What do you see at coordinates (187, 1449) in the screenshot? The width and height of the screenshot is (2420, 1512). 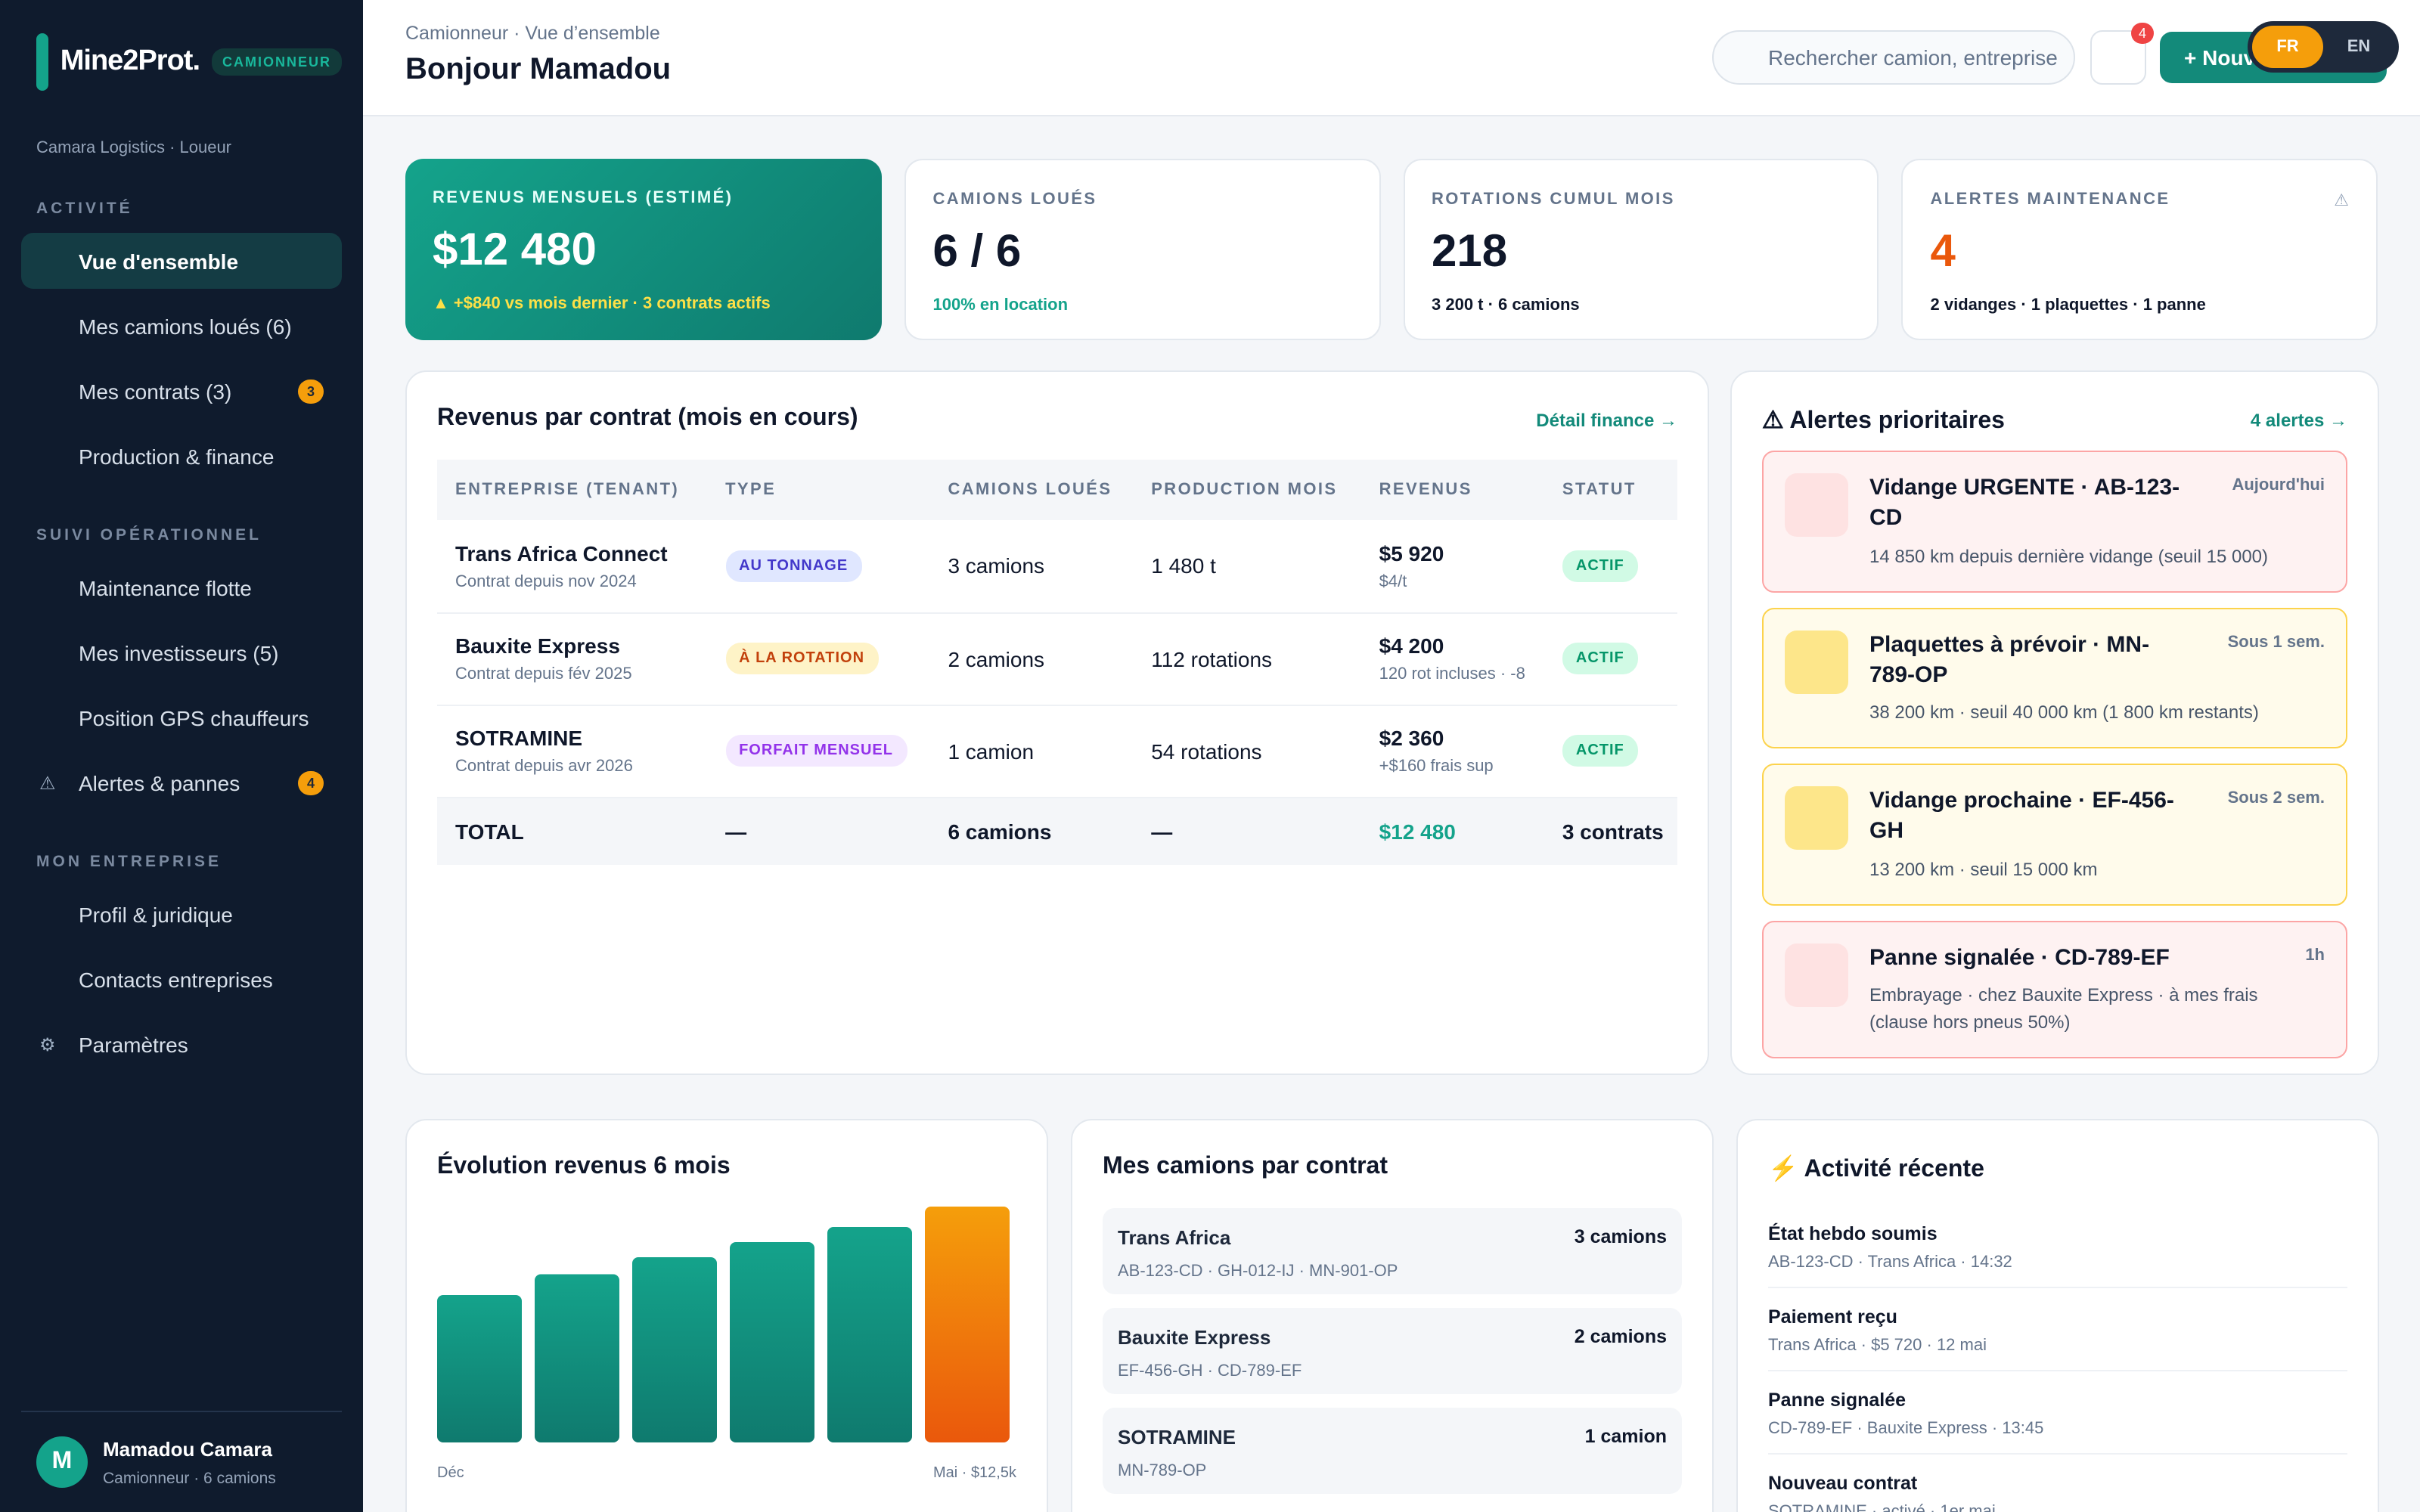 I see `user-name: Mamadou Camara` at bounding box center [187, 1449].